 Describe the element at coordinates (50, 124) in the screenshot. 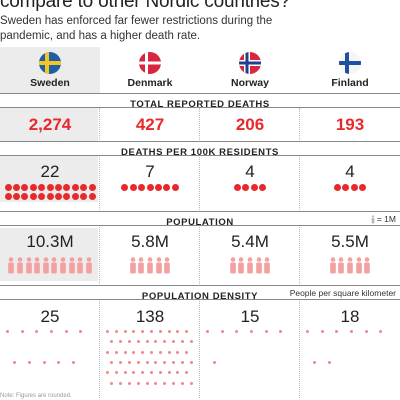

I see `deaths-sweden: 2,274` at that location.